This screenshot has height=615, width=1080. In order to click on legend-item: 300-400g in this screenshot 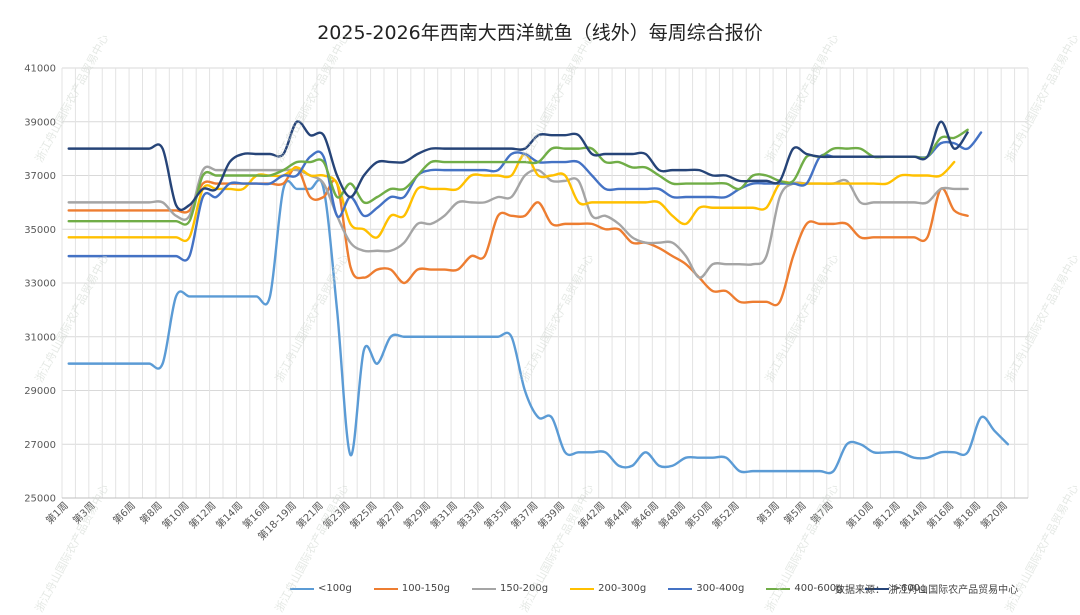, I will do `click(706, 588)`.